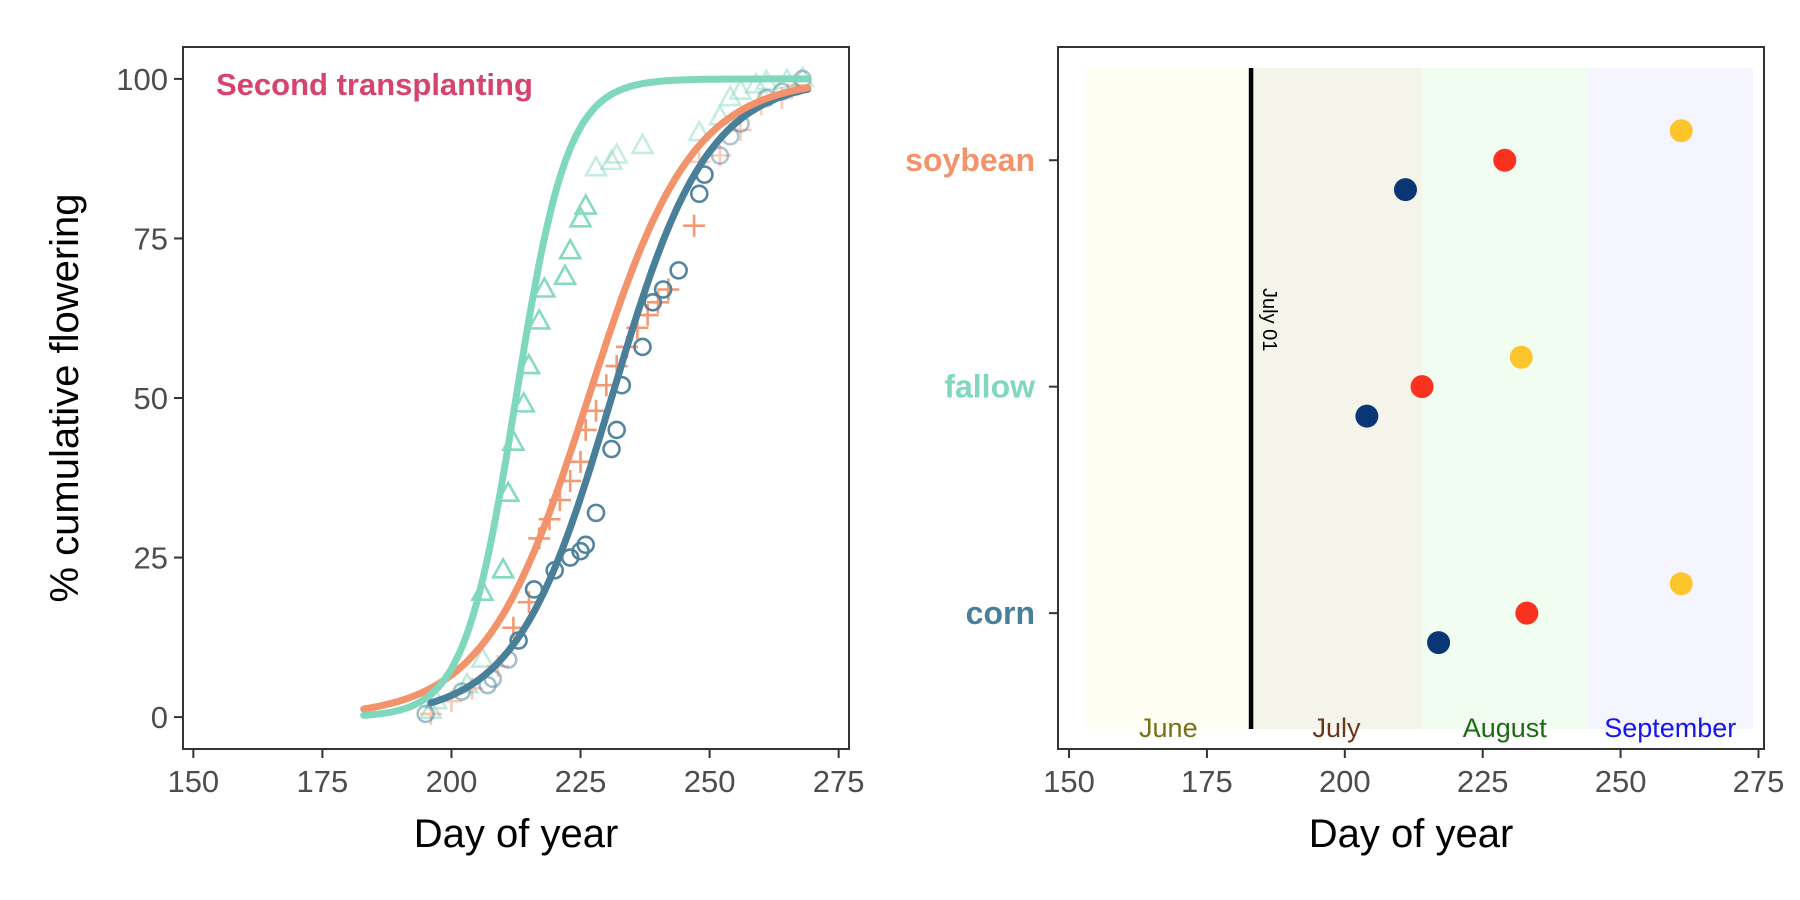 Image resolution: width=1800 pixels, height=900 pixels. Describe the element at coordinates (1269, 319) in the screenshot. I see `reference-line-label: July 01` at that location.